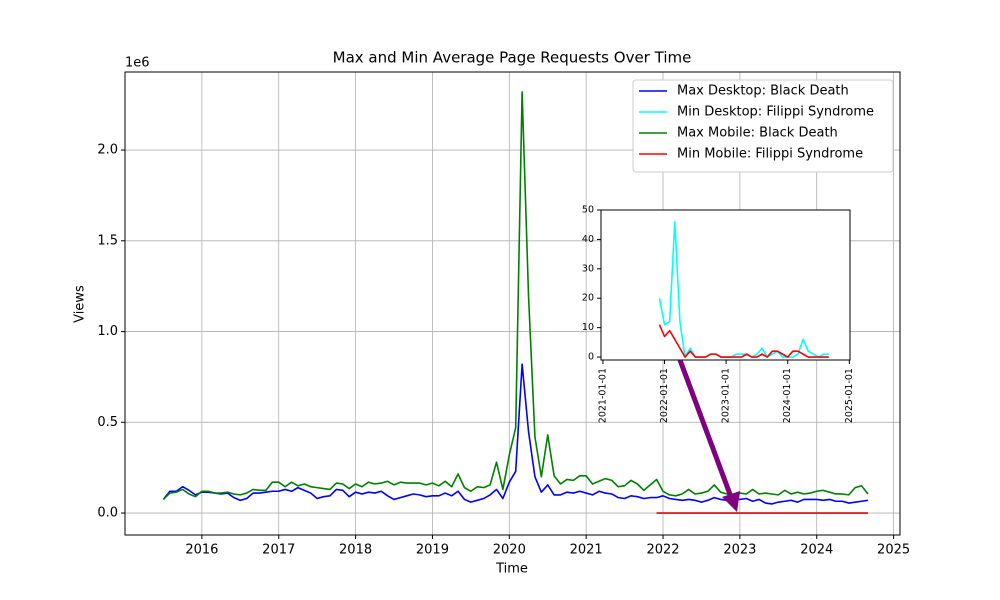 This screenshot has height=600, width=1000. I want to click on y-tick-label: 0.0, so click(107, 513).